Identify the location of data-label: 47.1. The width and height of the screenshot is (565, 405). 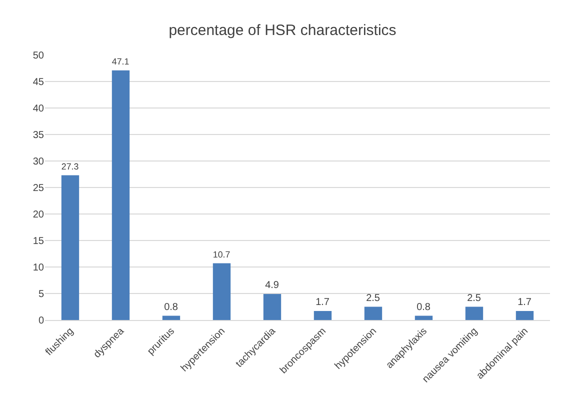
(121, 61).